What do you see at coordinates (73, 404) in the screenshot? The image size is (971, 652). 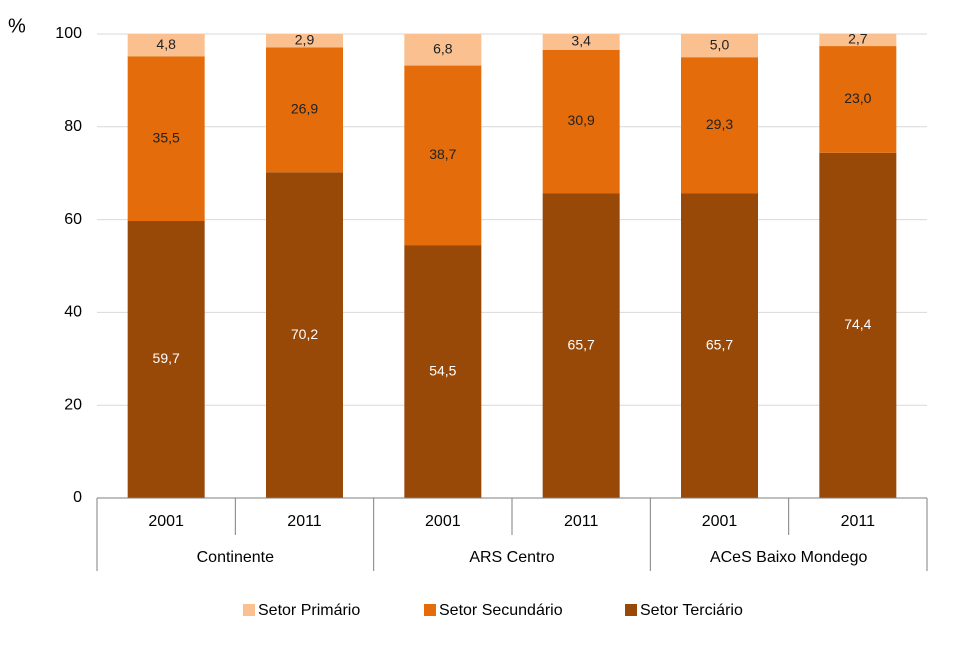 I see `y-tick-label: 20` at bounding box center [73, 404].